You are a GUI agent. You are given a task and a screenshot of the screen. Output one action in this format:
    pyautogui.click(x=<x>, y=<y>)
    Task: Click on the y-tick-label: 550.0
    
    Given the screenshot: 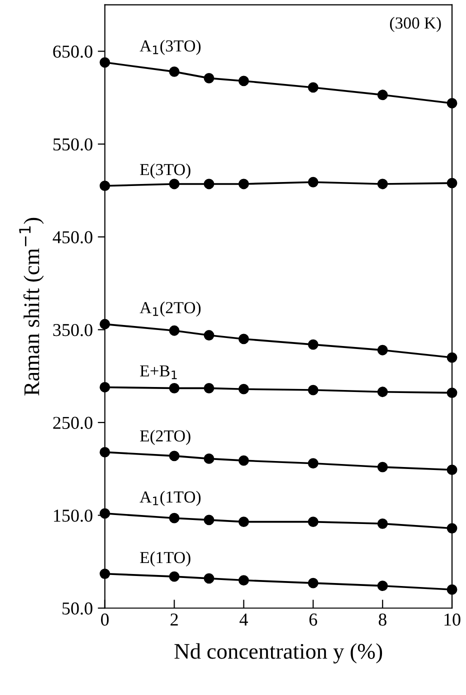 What is the action you would take?
    pyautogui.click(x=72, y=144)
    